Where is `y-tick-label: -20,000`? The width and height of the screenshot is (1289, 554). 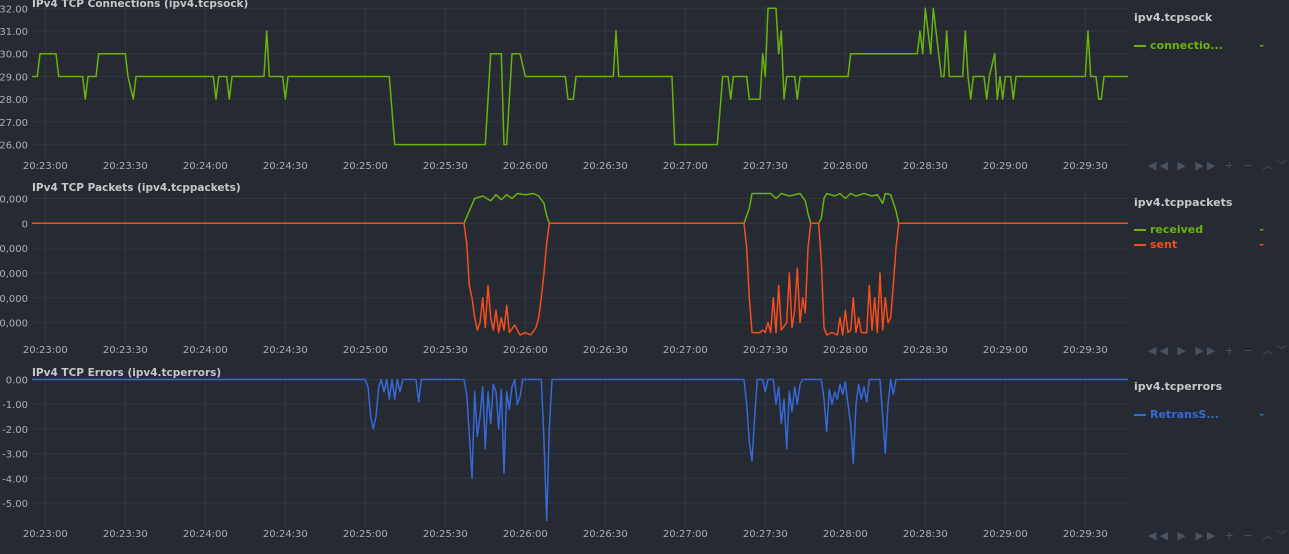 y-tick-label: -20,000 is located at coordinates (14, 274).